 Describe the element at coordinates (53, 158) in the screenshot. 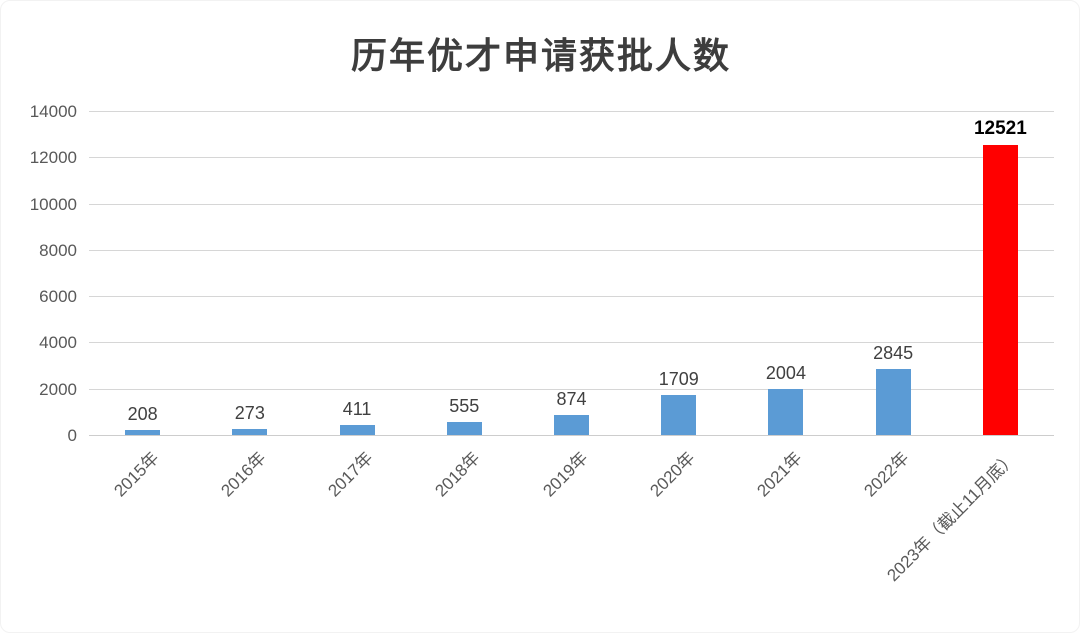

I see `y-axis-tick-label: 12000` at that location.